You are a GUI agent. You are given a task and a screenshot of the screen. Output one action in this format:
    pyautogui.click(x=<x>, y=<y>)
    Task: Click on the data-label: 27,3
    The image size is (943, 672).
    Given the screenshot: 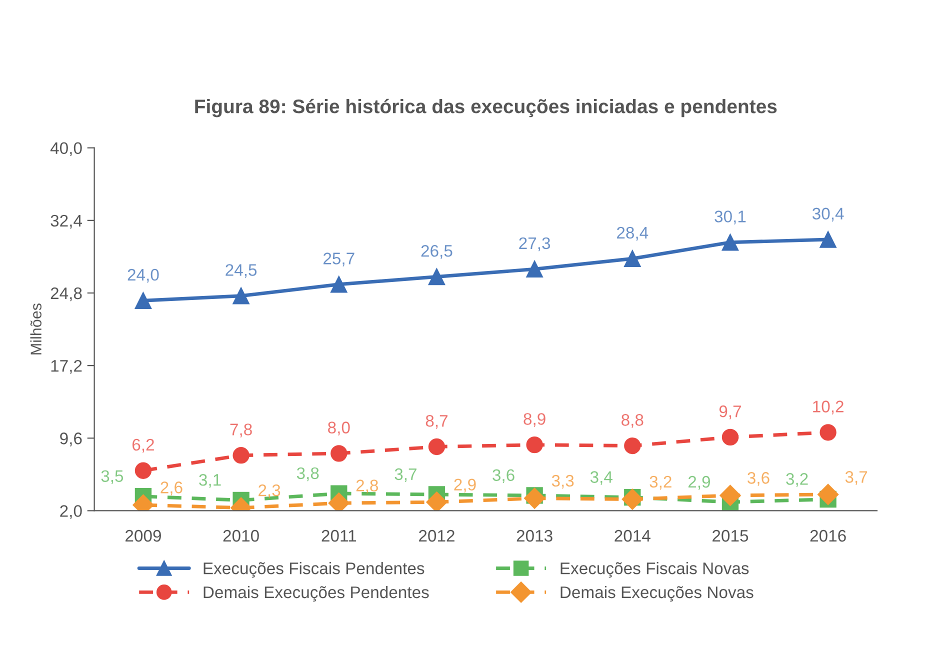 What is the action you would take?
    pyautogui.click(x=534, y=244)
    